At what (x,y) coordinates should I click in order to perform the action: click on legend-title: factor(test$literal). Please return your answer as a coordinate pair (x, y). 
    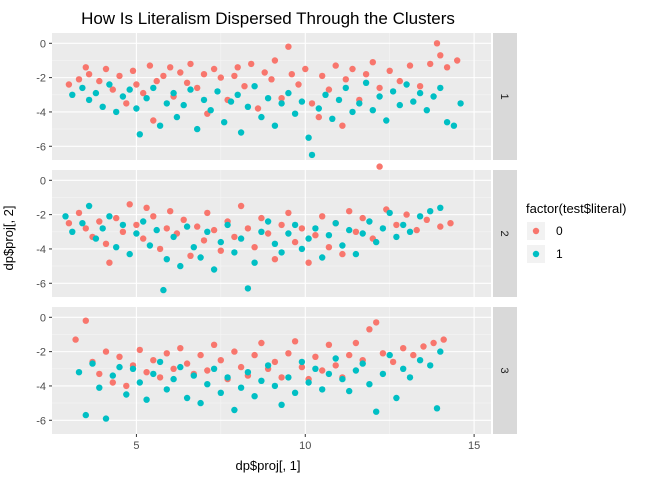
    Looking at the image, I should click on (576, 208).